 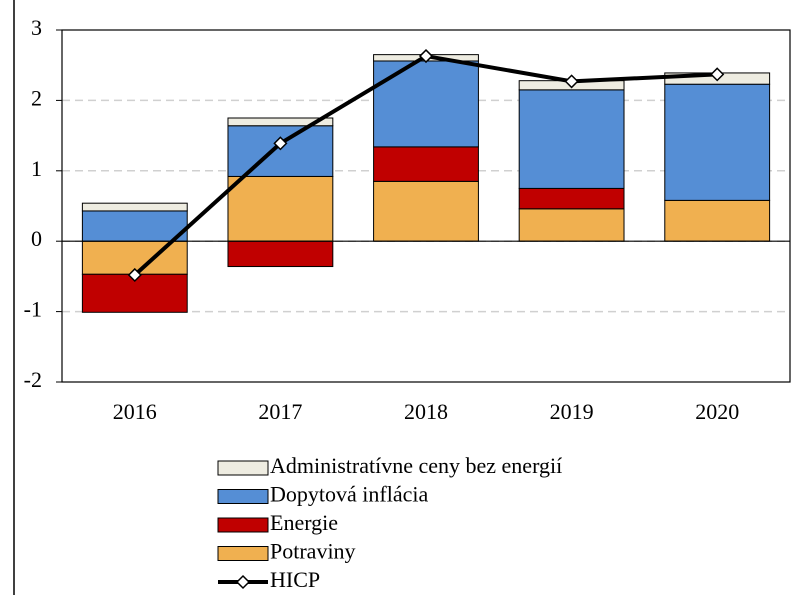 I want to click on legend-label: Administratívne ceny bez energií, so click(x=416, y=465).